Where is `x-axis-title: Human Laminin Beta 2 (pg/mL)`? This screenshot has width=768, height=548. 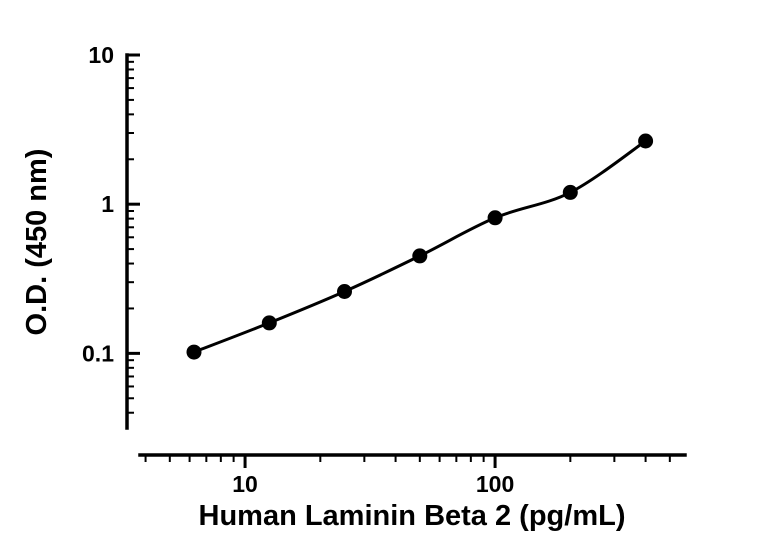
x-axis-title: Human Laminin Beta 2 (pg/mL) is located at coordinates (412, 516).